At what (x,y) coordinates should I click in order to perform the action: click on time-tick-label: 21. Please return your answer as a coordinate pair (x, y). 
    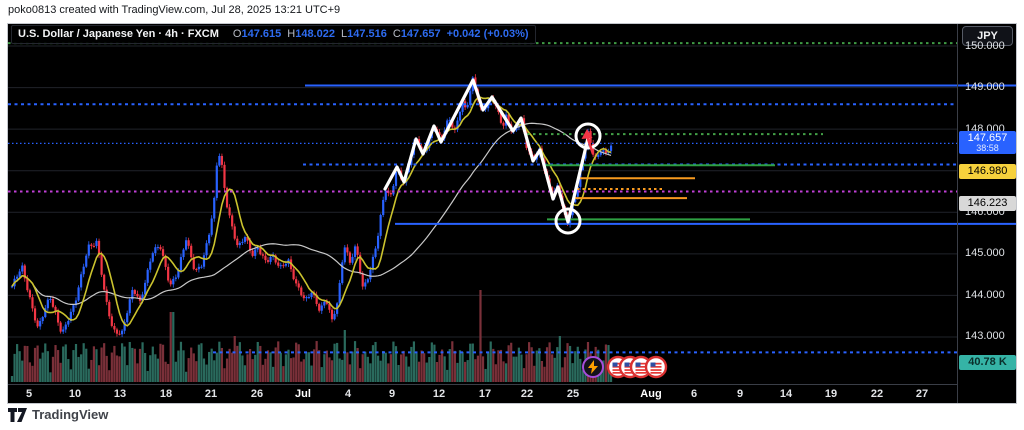
    Looking at the image, I should click on (211, 394).